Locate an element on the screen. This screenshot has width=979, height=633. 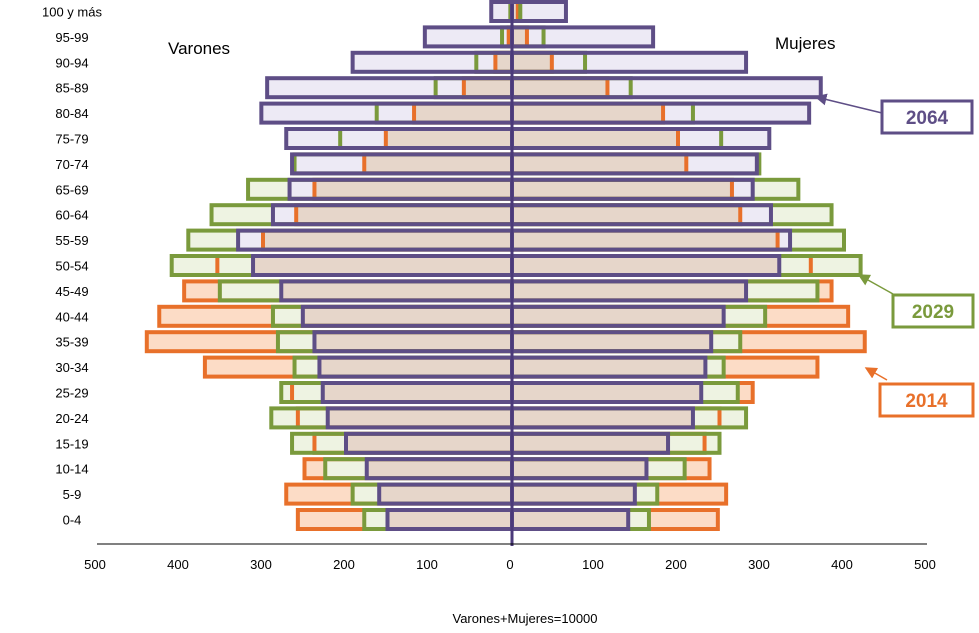
y-category-label: 70-74 is located at coordinates (71, 164).